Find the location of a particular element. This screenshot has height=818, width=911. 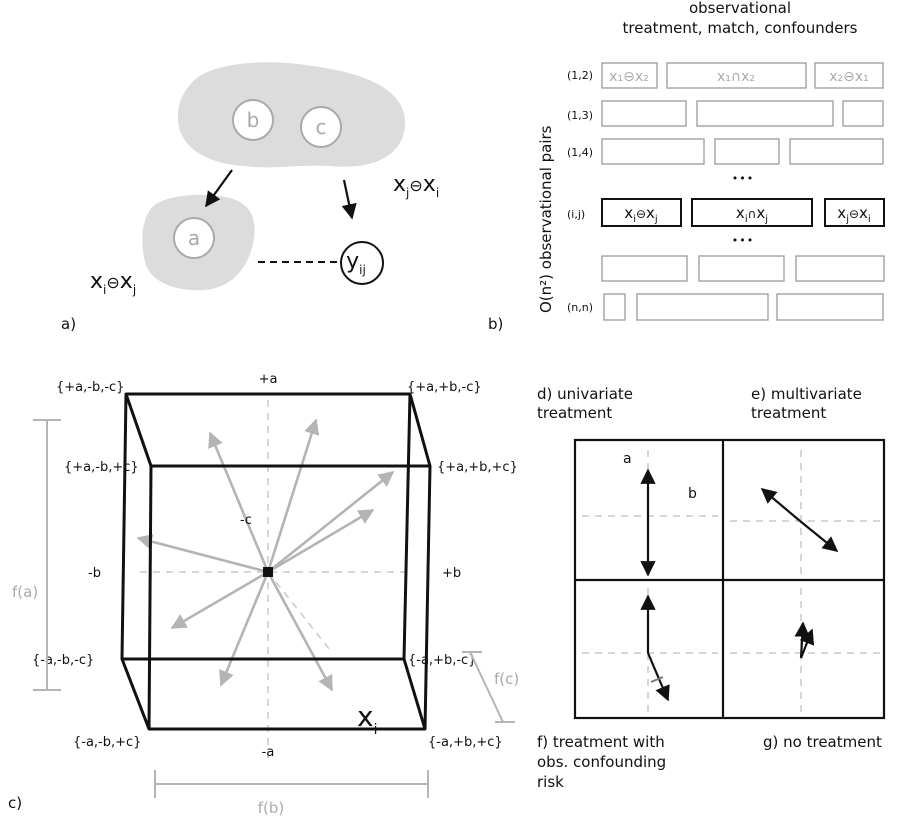

confounder-blob is located at coordinates (291, 115).